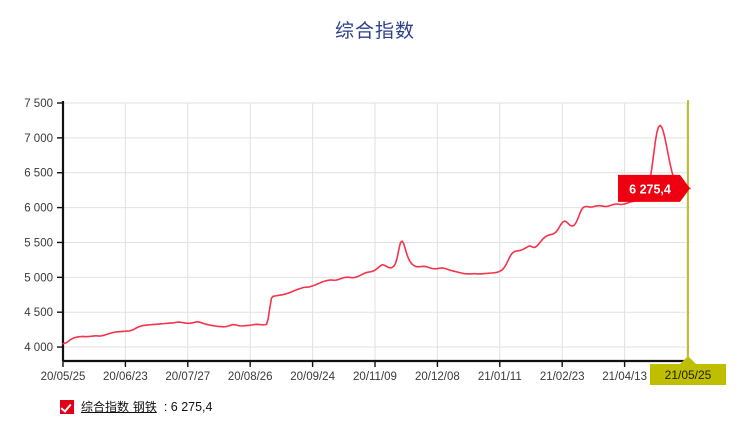 This screenshot has height=428, width=750. What do you see at coordinates (312, 377) in the screenshot?
I see `x-tick-label: 20/09/24` at bounding box center [312, 377].